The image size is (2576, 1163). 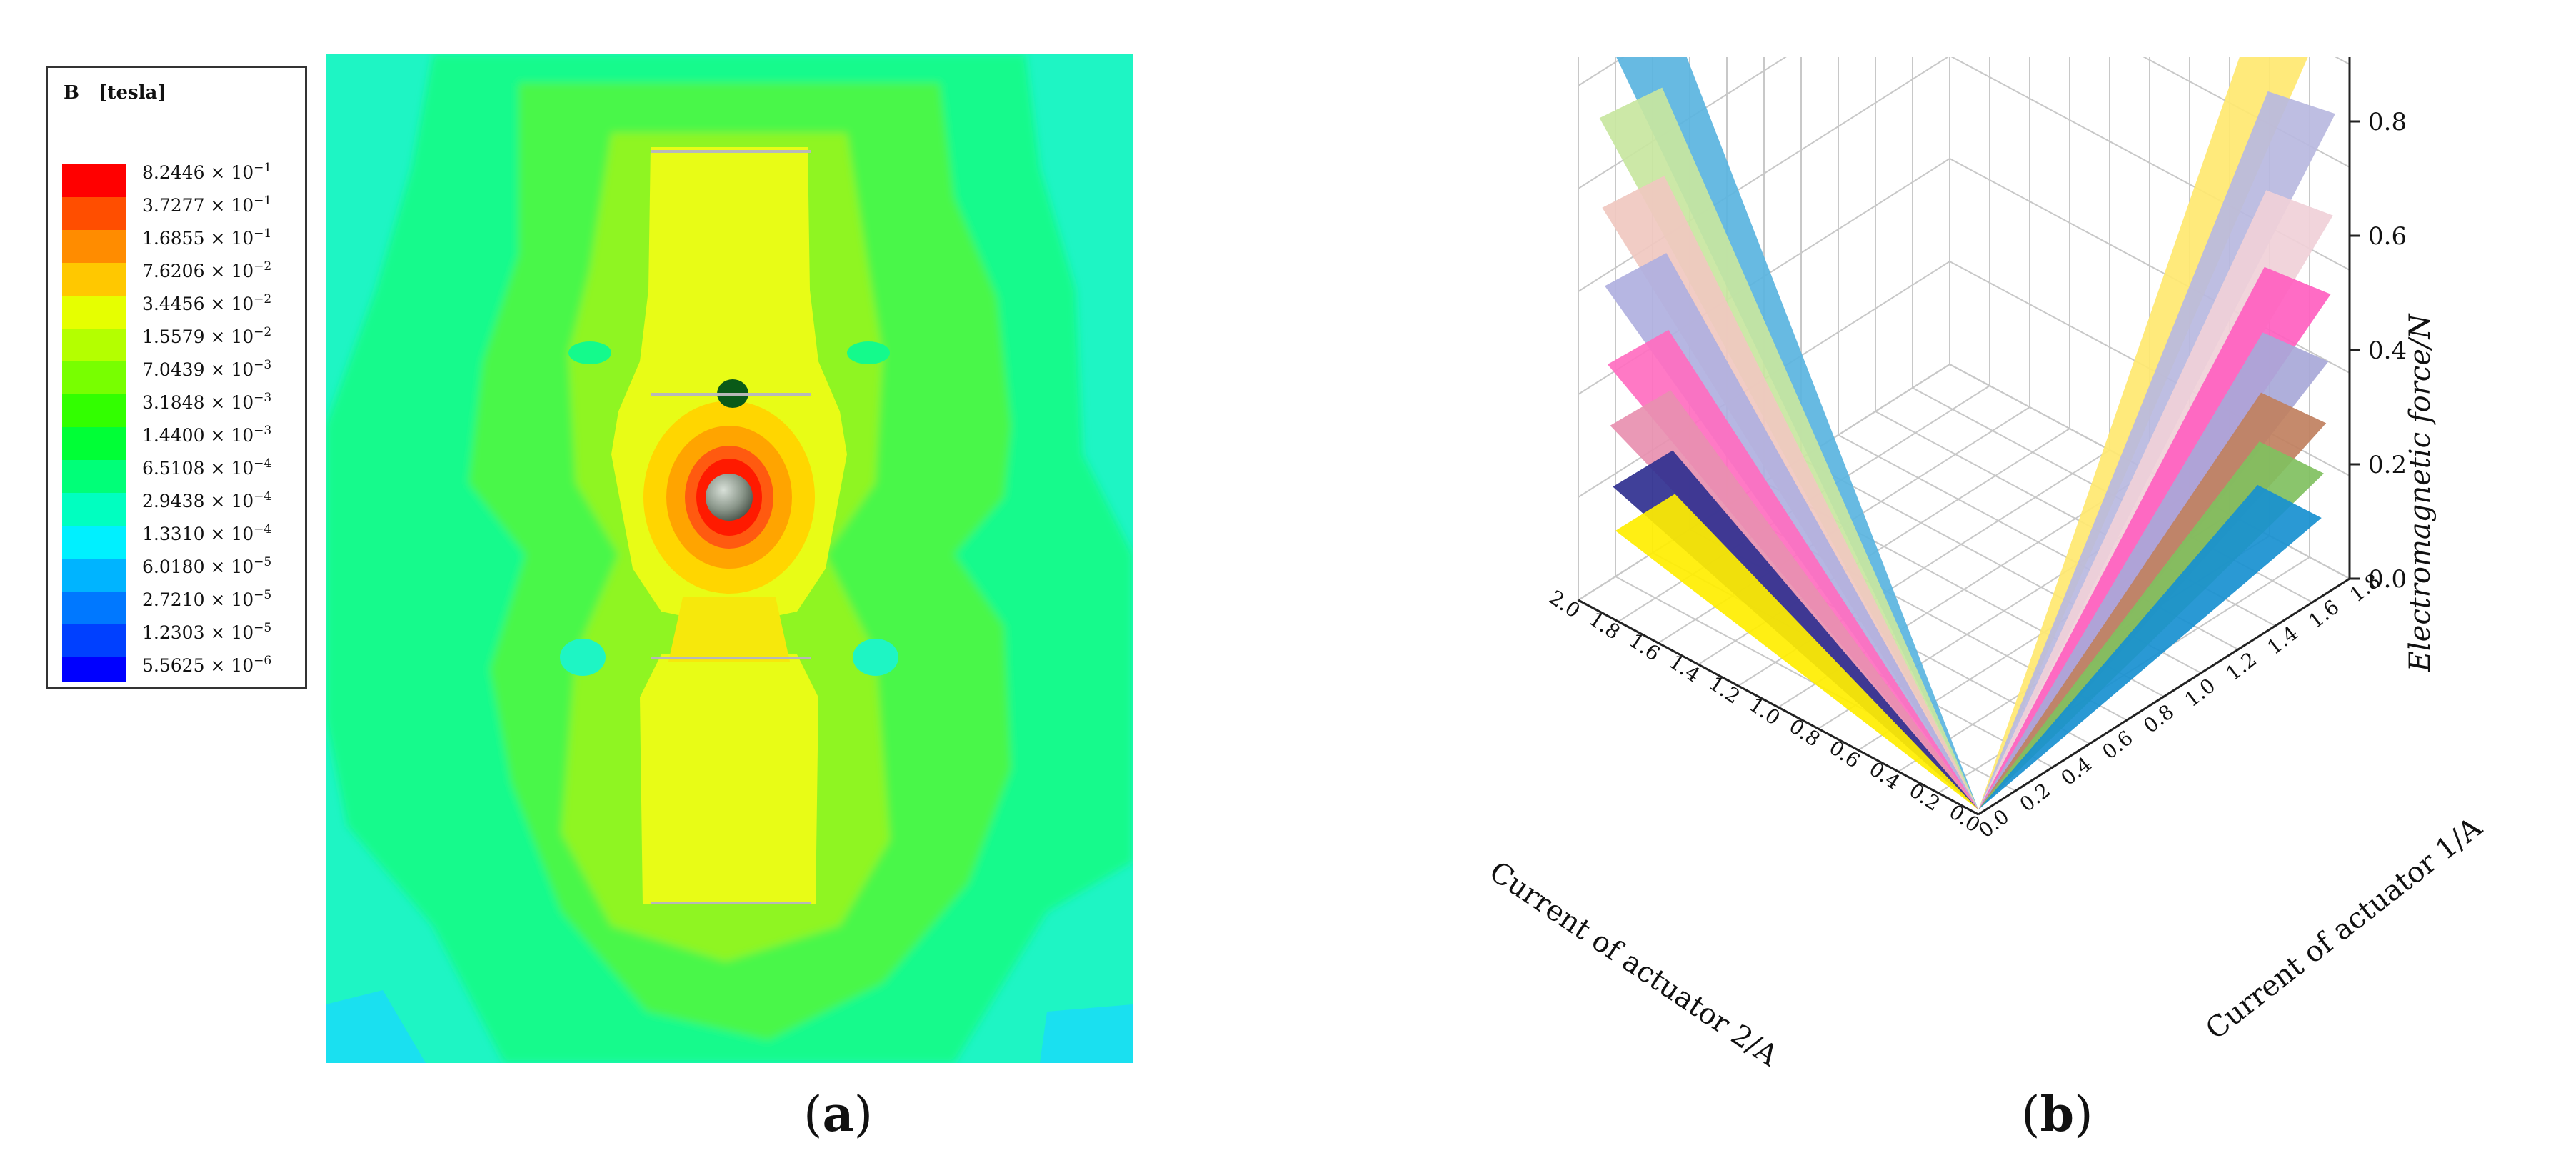 I want to click on x-tick-label: 0.4, so click(x=1884, y=775).